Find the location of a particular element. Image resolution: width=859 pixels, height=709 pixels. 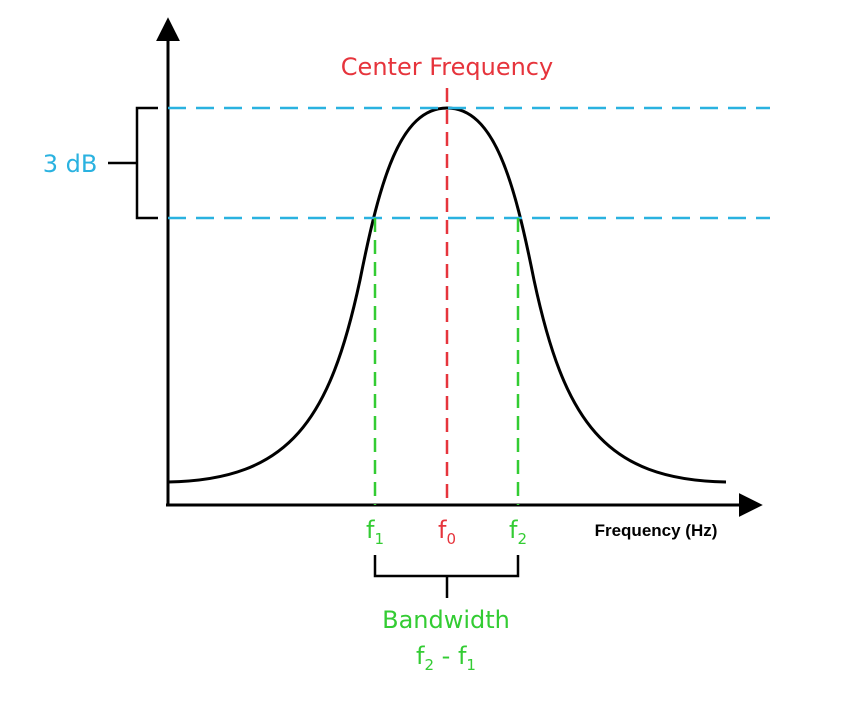

f2-sub: 2 is located at coordinates (522, 539).